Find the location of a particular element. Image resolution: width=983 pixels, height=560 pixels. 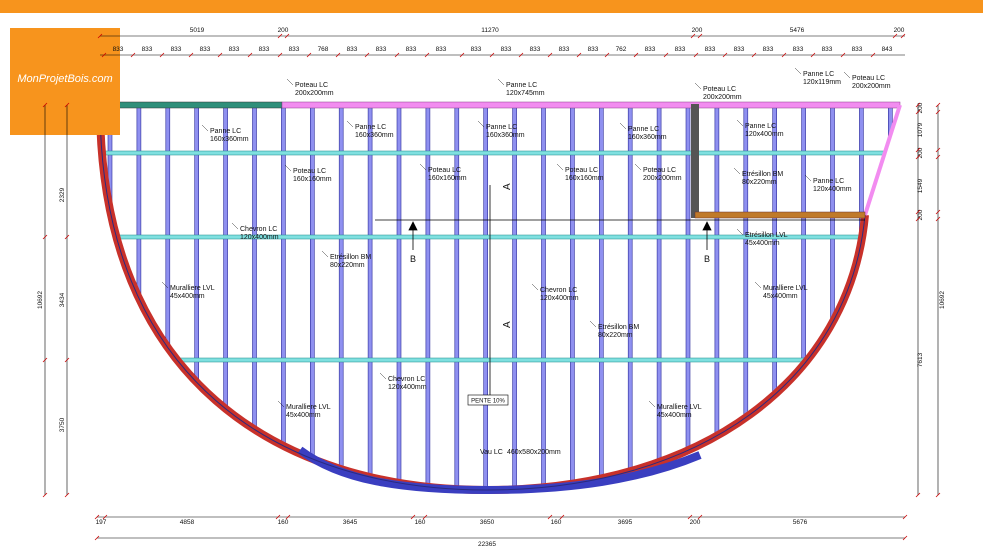

section-mark: A is located at coordinates (507, 186).